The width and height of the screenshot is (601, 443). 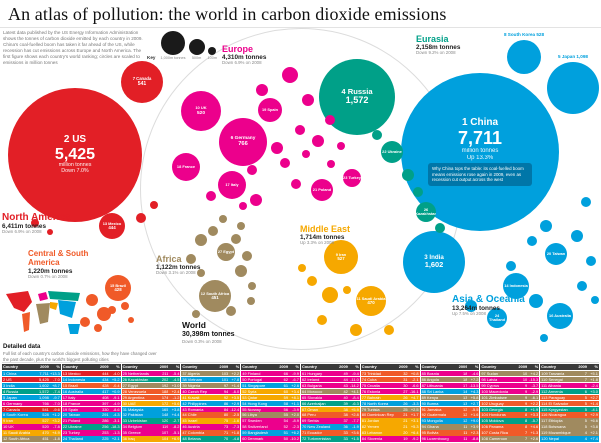 I want to click on table-cell-change: +0.8, so click(x=414, y=373).